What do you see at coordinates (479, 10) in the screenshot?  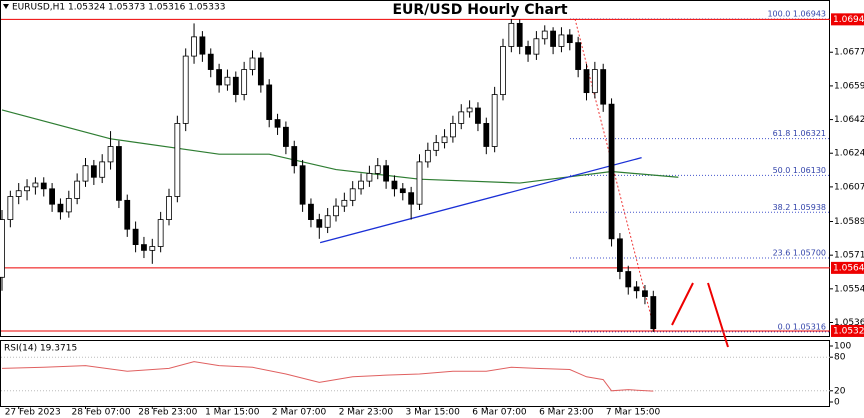 I see `chart-title: EUR/USD Hourly Chart` at bounding box center [479, 10].